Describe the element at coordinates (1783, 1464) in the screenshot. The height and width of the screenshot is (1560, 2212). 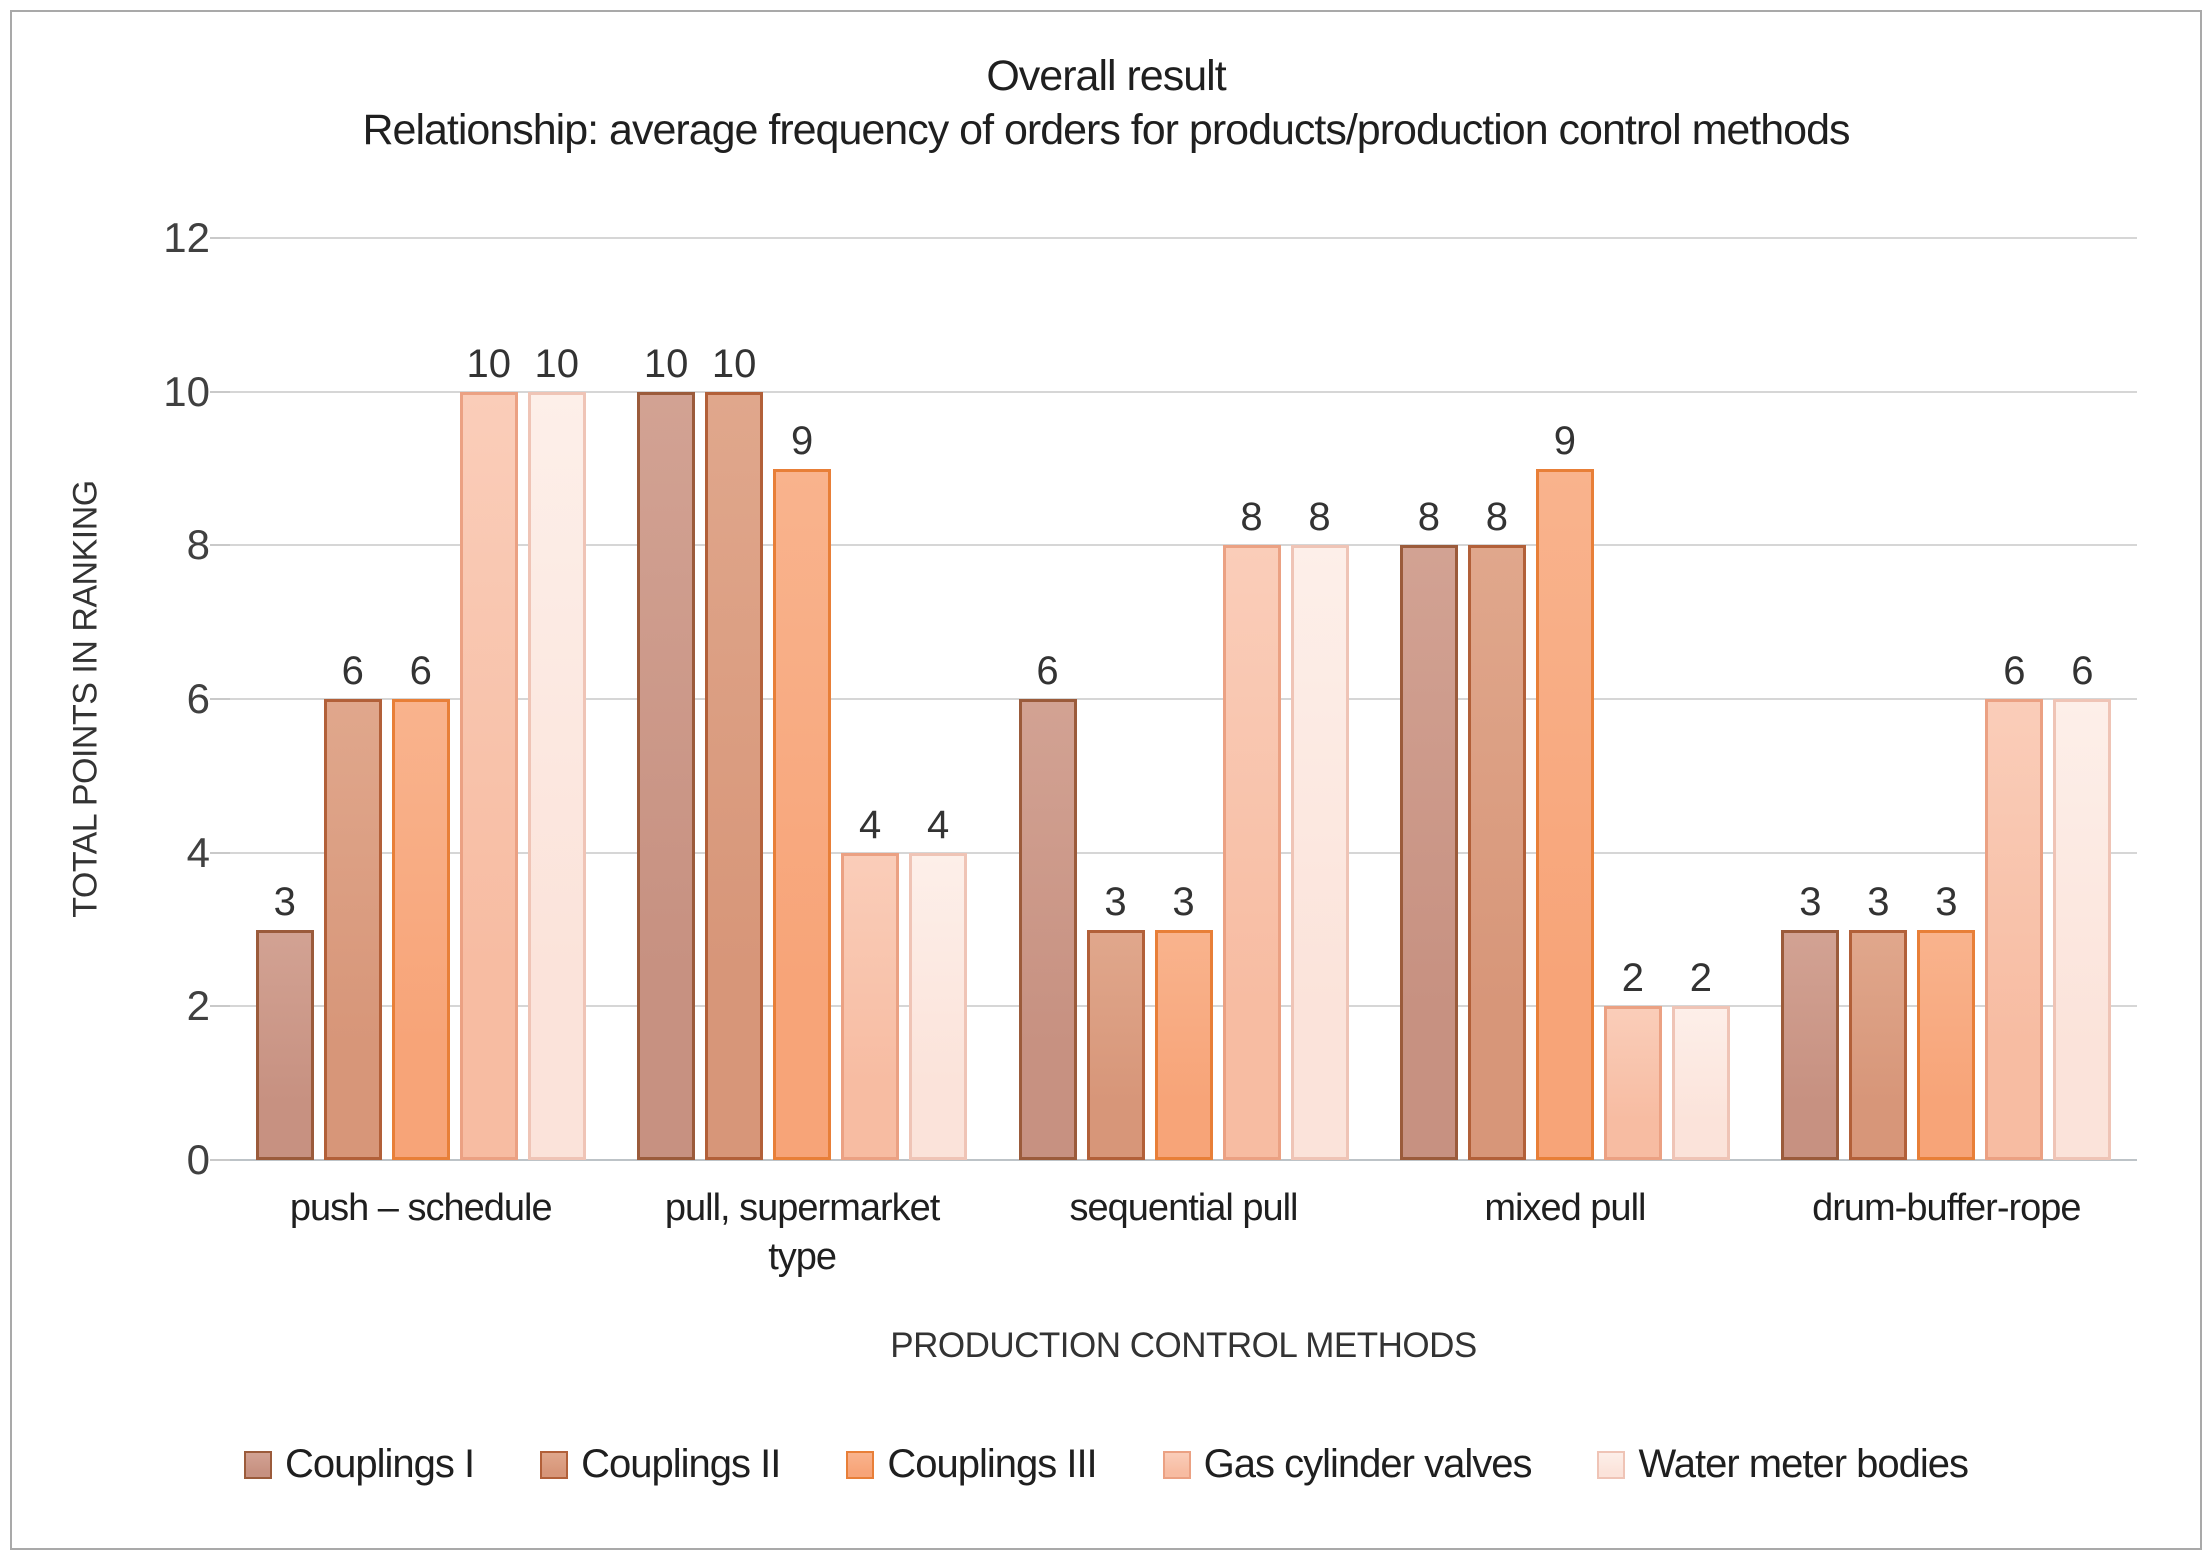
I see `legend-item: Water meter bodies` at that location.